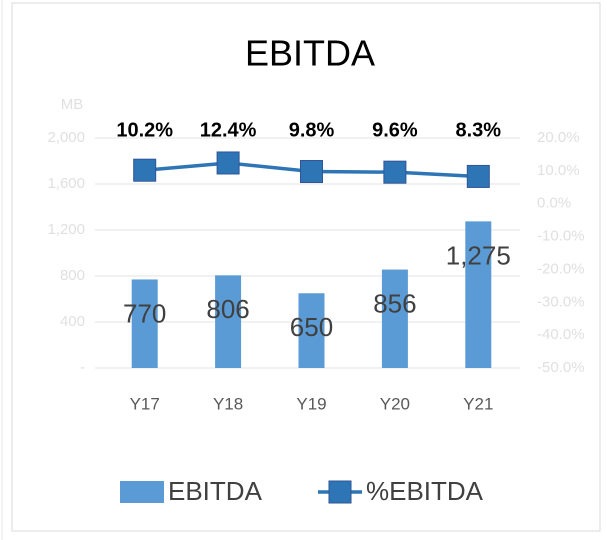 The width and height of the screenshot is (607, 540). I want to click on bar-value-label: 1,275, so click(478, 255).